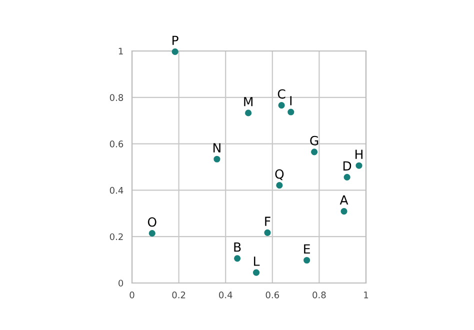 The image size is (474, 330). I want to click on annotation: N, so click(216, 147).